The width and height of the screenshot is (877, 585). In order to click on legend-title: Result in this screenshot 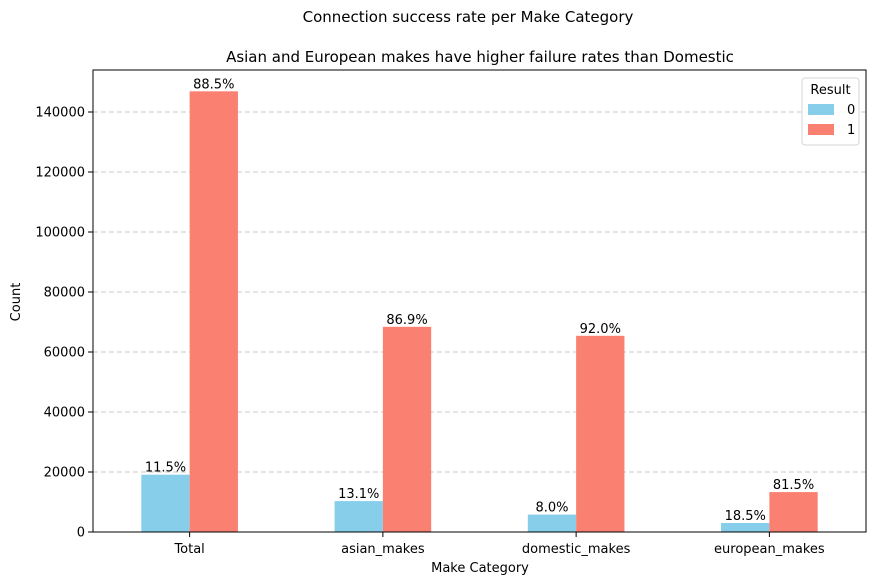, I will do `click(830, 90)`.